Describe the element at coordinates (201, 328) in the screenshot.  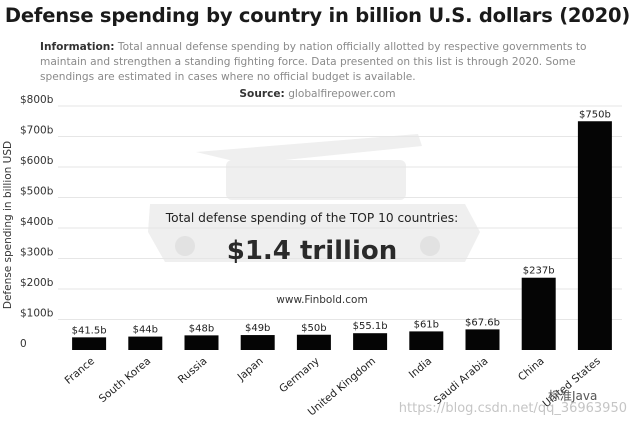
I see `bar-value-label: $48b` at that location.